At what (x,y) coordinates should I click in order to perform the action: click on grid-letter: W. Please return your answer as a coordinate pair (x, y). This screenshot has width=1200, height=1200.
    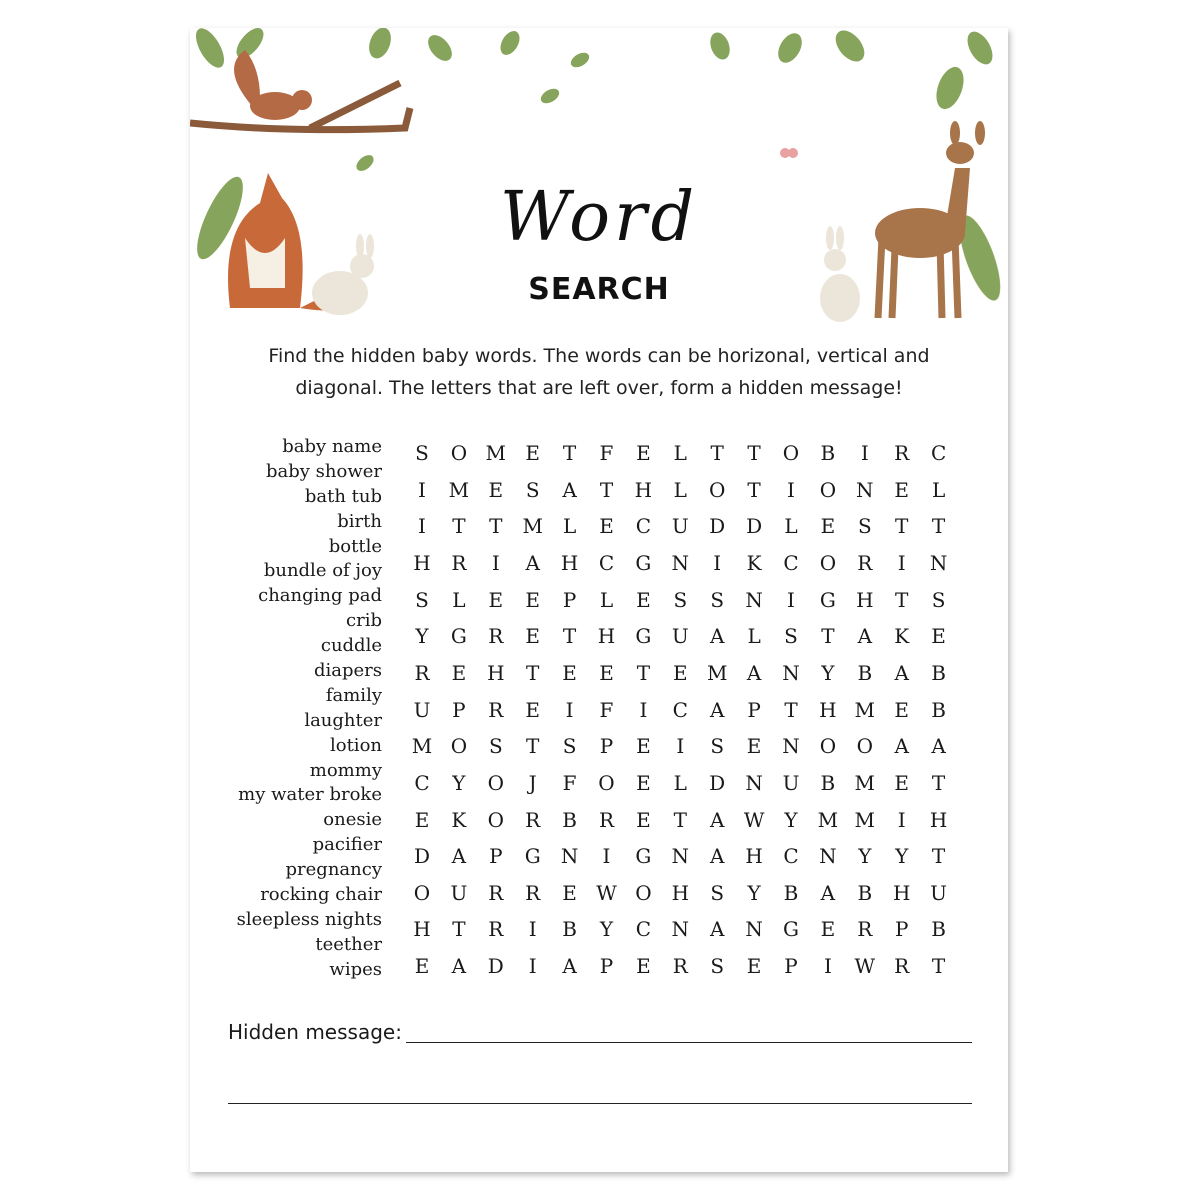
    Looking at the image, I should click on (865, 966).